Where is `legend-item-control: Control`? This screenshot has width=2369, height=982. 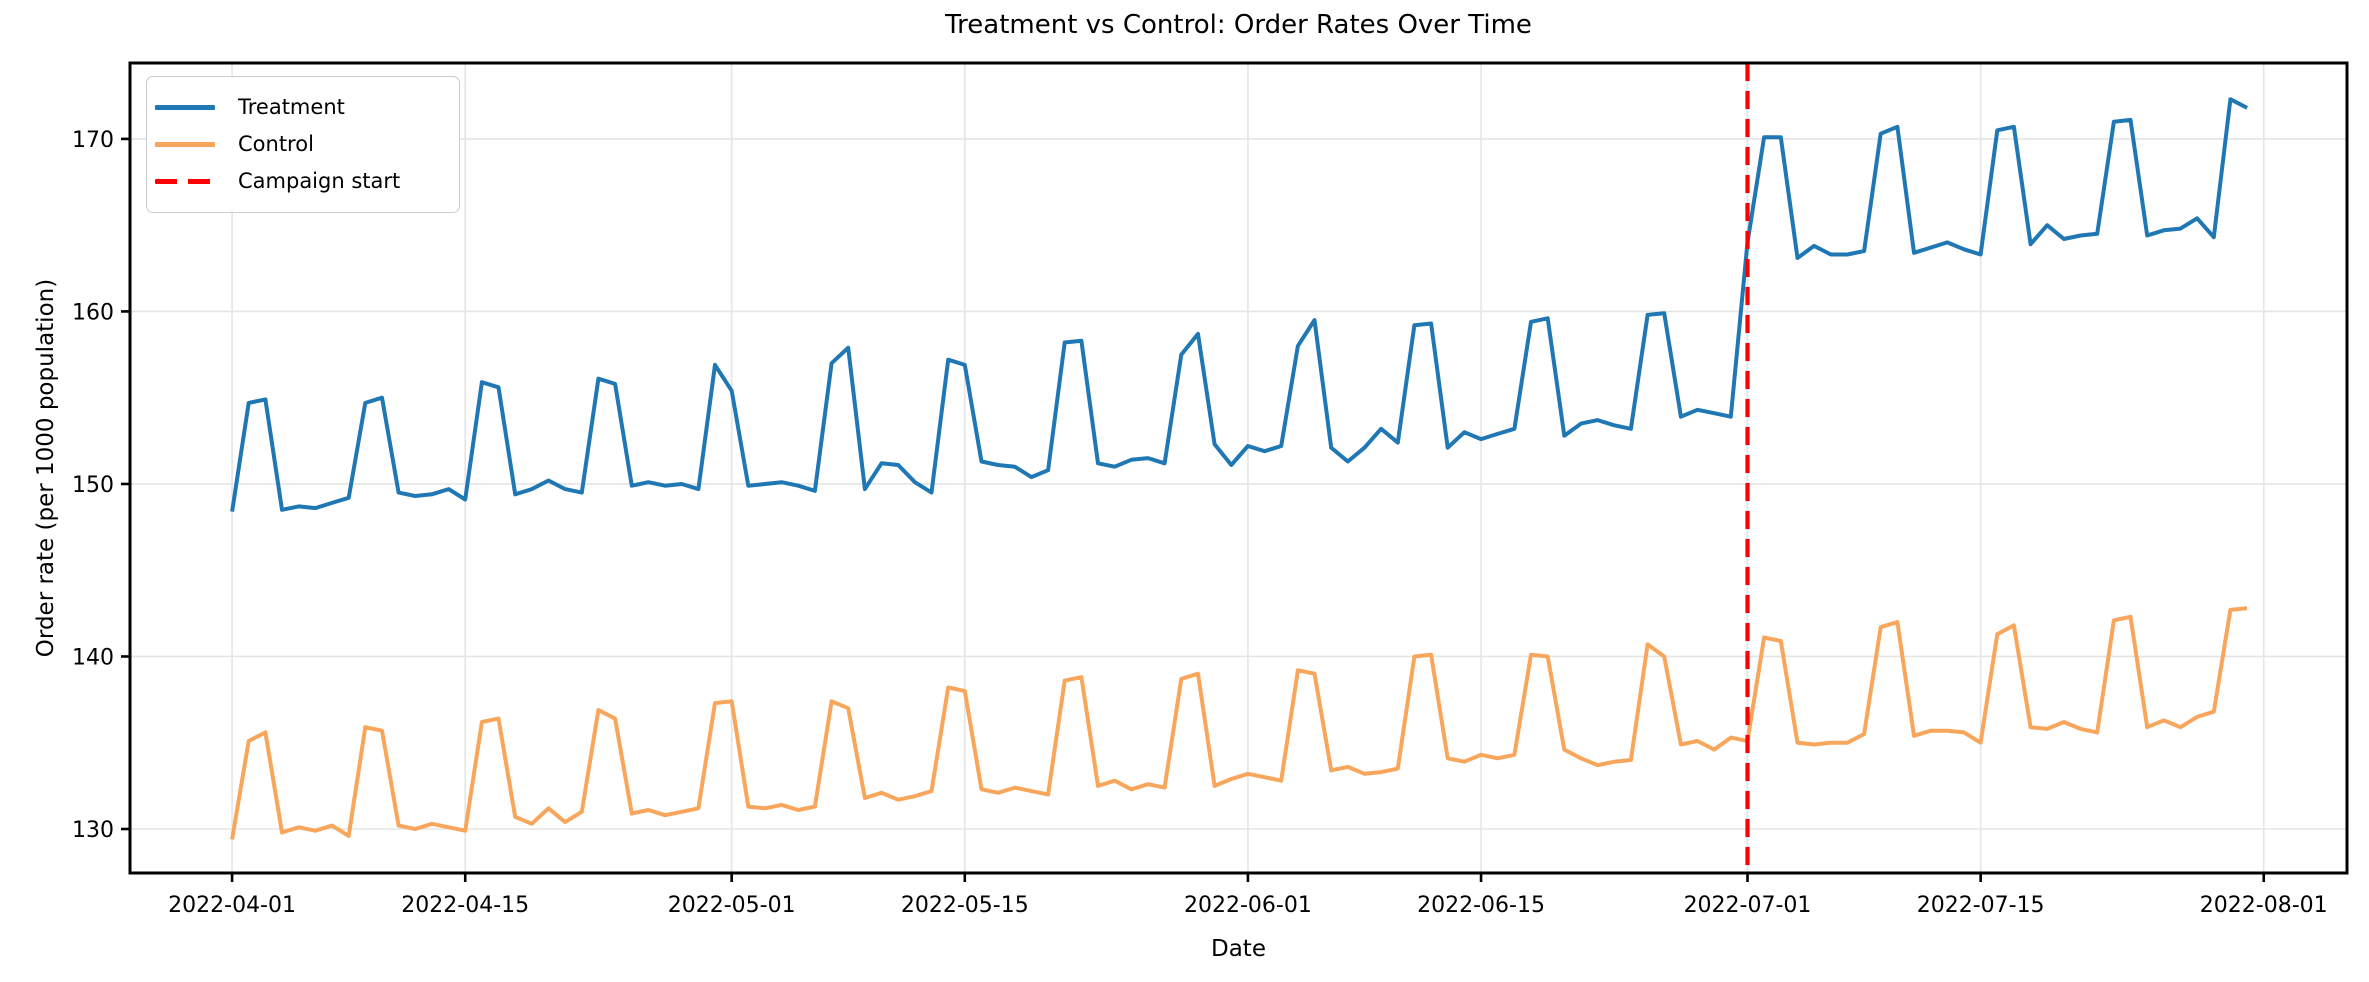
legend-item-control: Control is located at coordinates (302, 144).